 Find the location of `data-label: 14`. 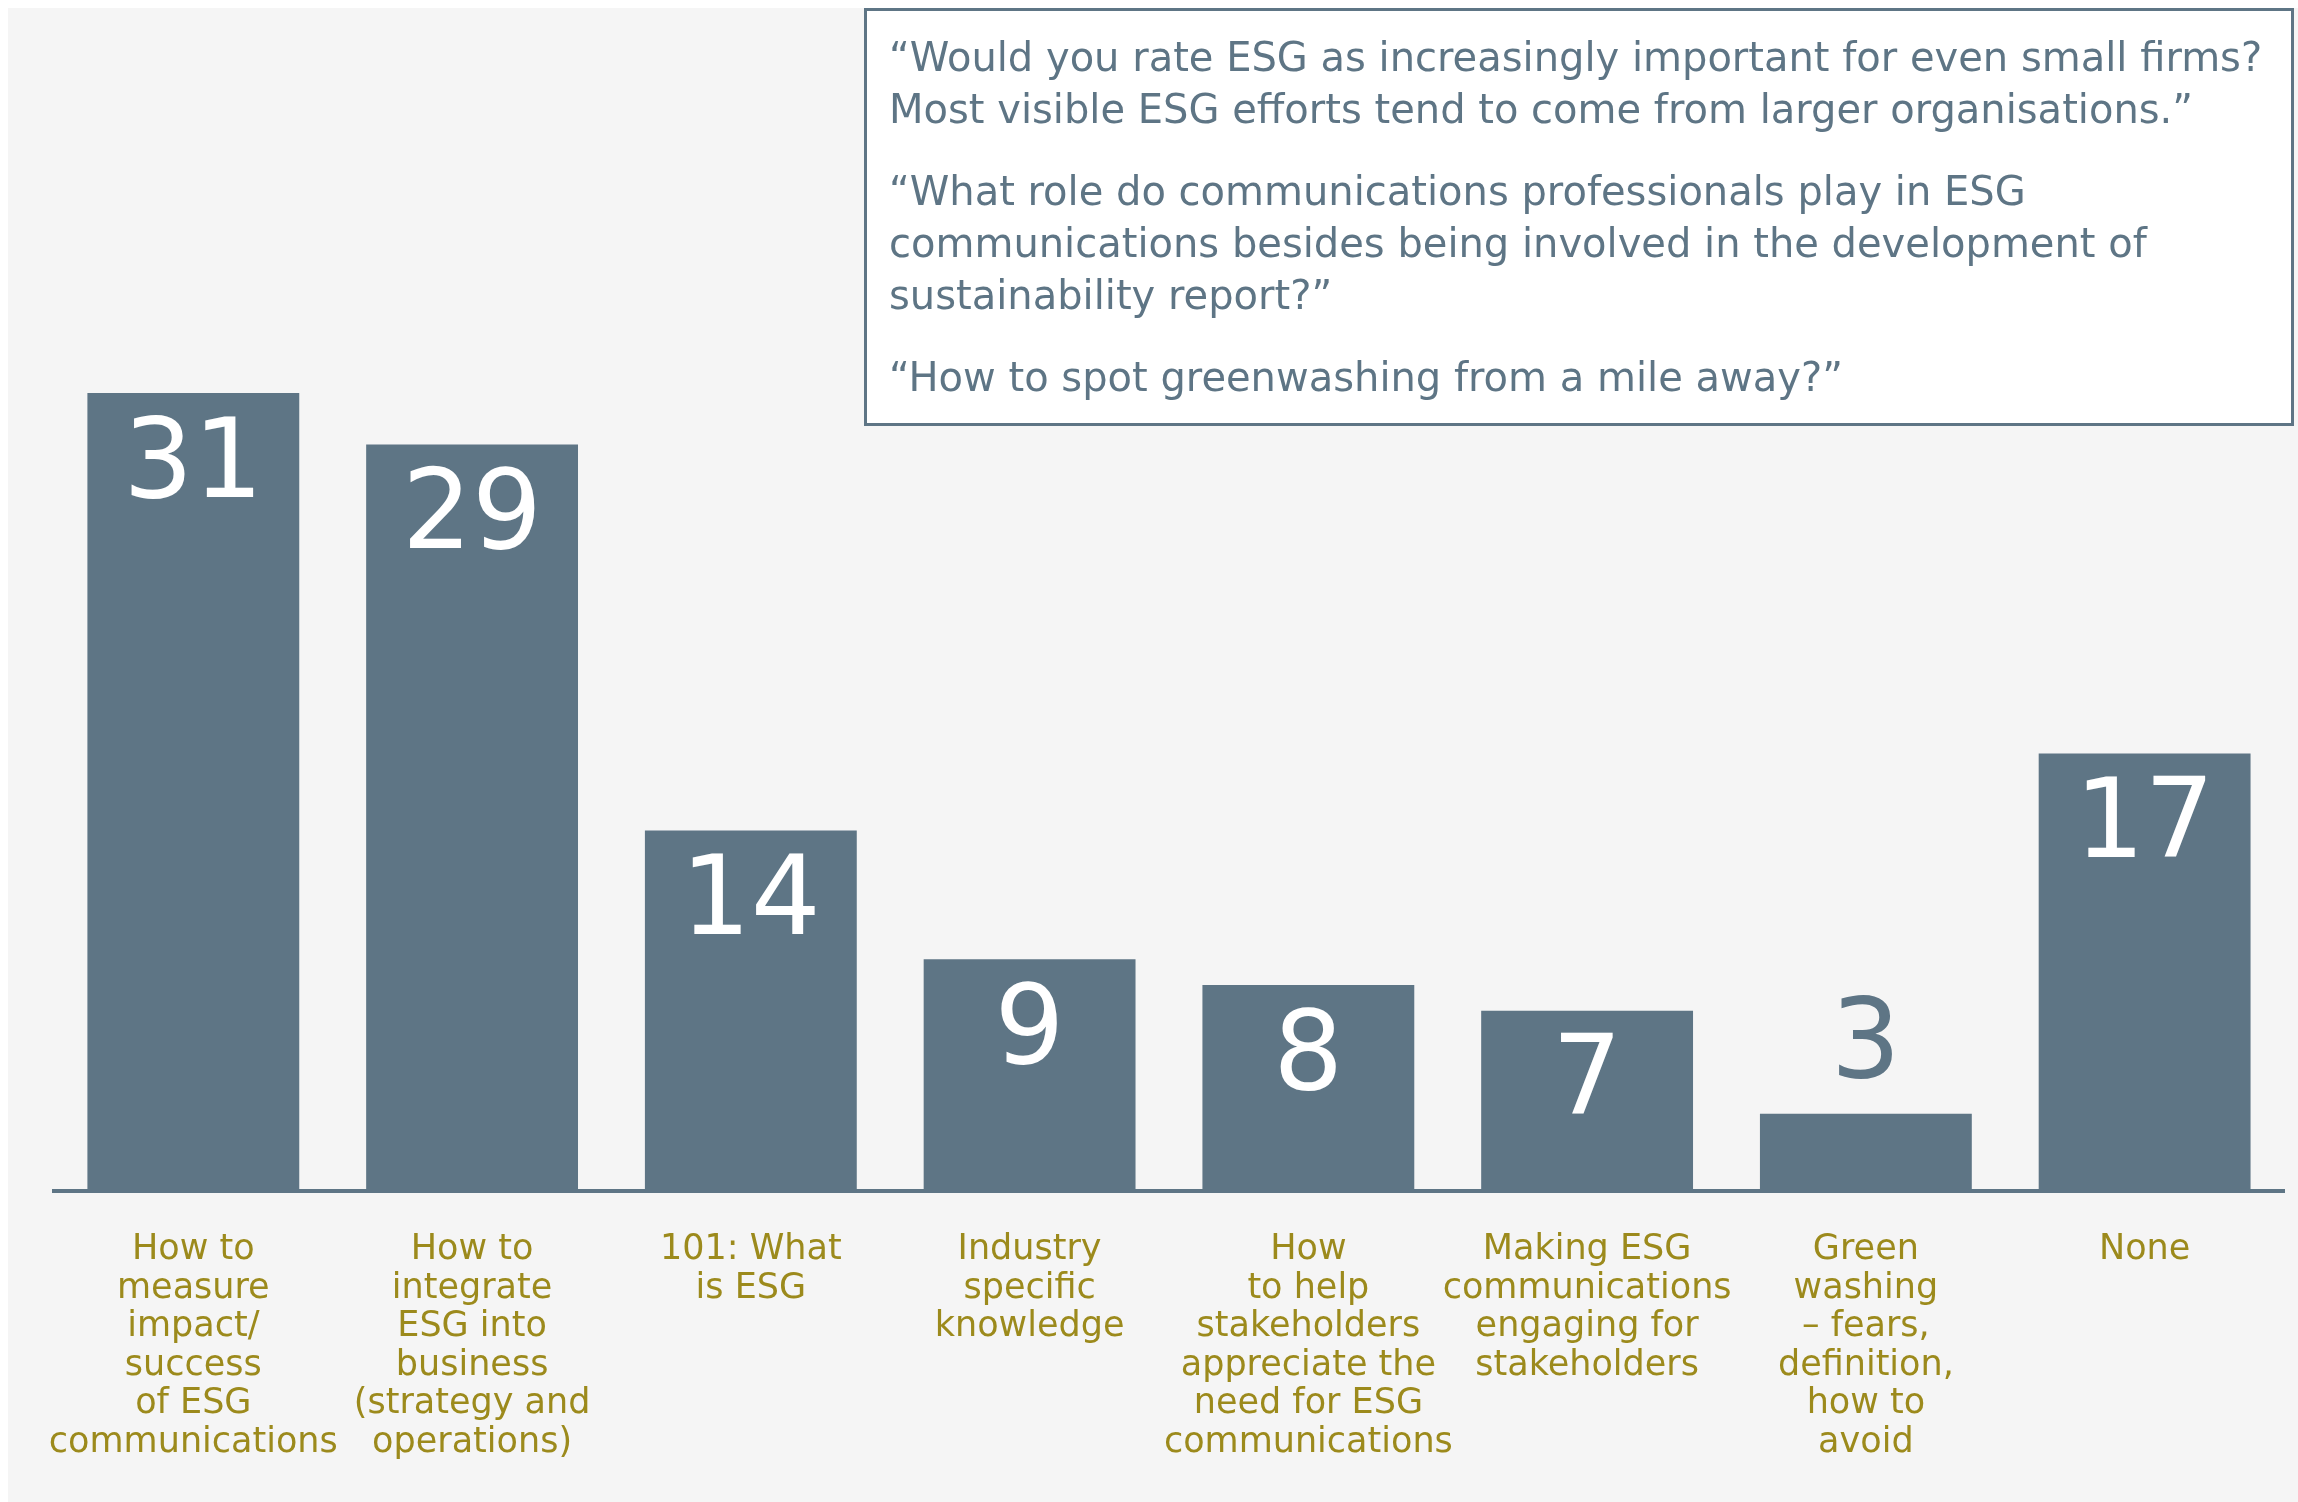

data-label: 14 is located at coordinates (750, 896).